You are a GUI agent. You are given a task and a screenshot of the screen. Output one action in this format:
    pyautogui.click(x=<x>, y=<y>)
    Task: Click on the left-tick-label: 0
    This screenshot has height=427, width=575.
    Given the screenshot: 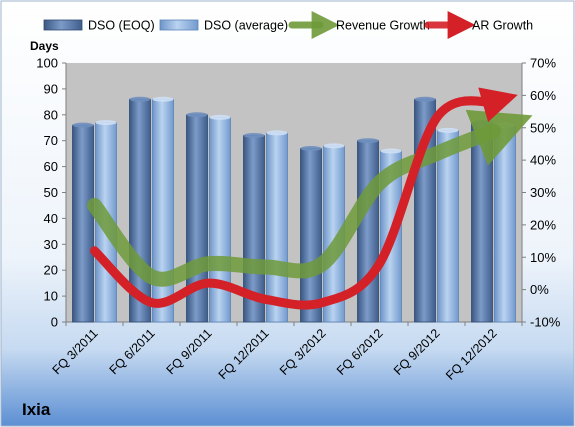 What is the action you would take?
    pyautogui.click(x=54, y=322)
    